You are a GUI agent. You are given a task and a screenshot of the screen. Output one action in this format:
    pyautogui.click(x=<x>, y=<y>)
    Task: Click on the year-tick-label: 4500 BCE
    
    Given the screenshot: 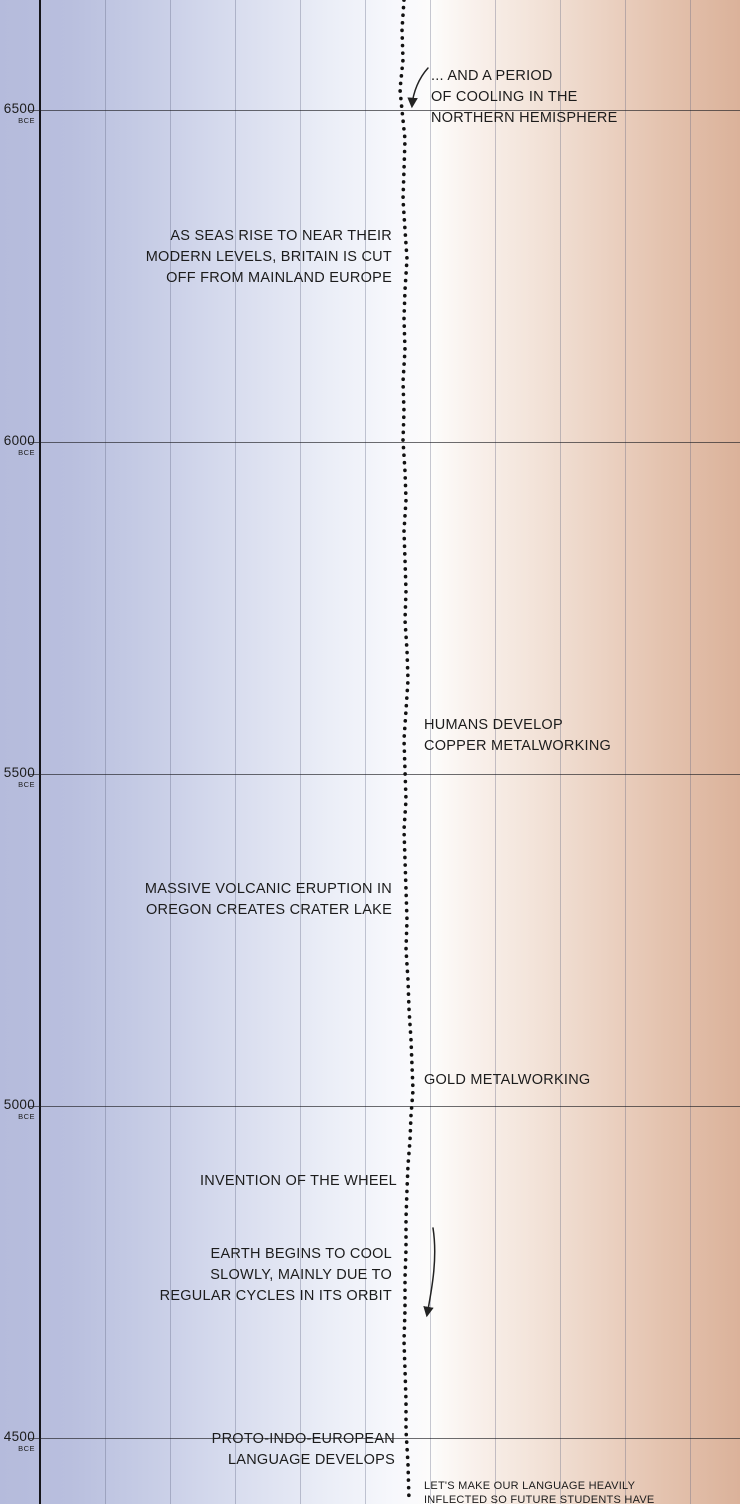 What is the action you would take?
    pyautogui.click(x=19, y=1441)
    